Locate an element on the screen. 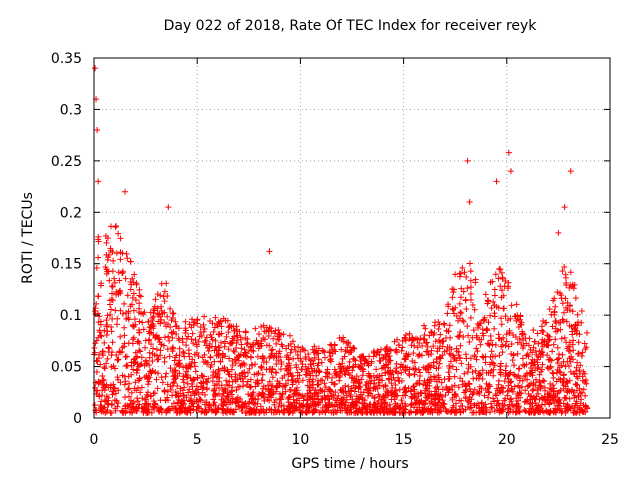 The height and width of the screenshot is (480, 640). y-tick-label: 0.2 is located at coordinates (71, 213).